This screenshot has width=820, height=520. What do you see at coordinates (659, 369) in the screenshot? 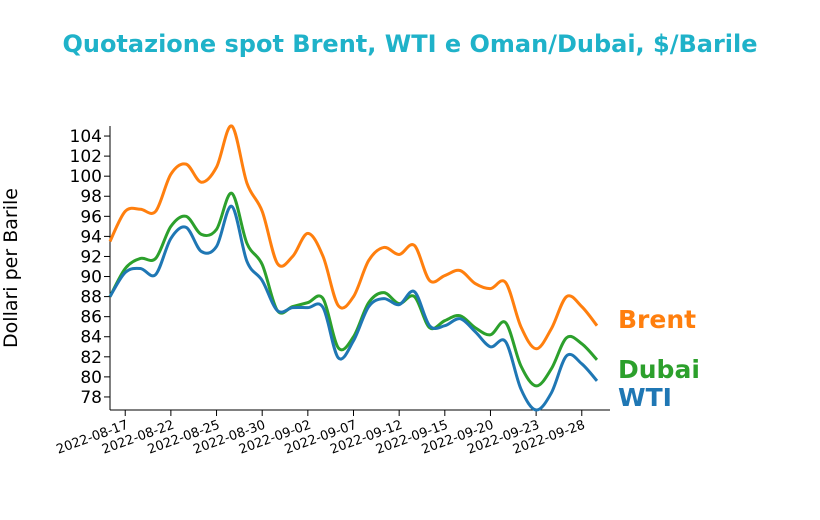
I see `series-label: Dubai` at bounding box center [659, 369].